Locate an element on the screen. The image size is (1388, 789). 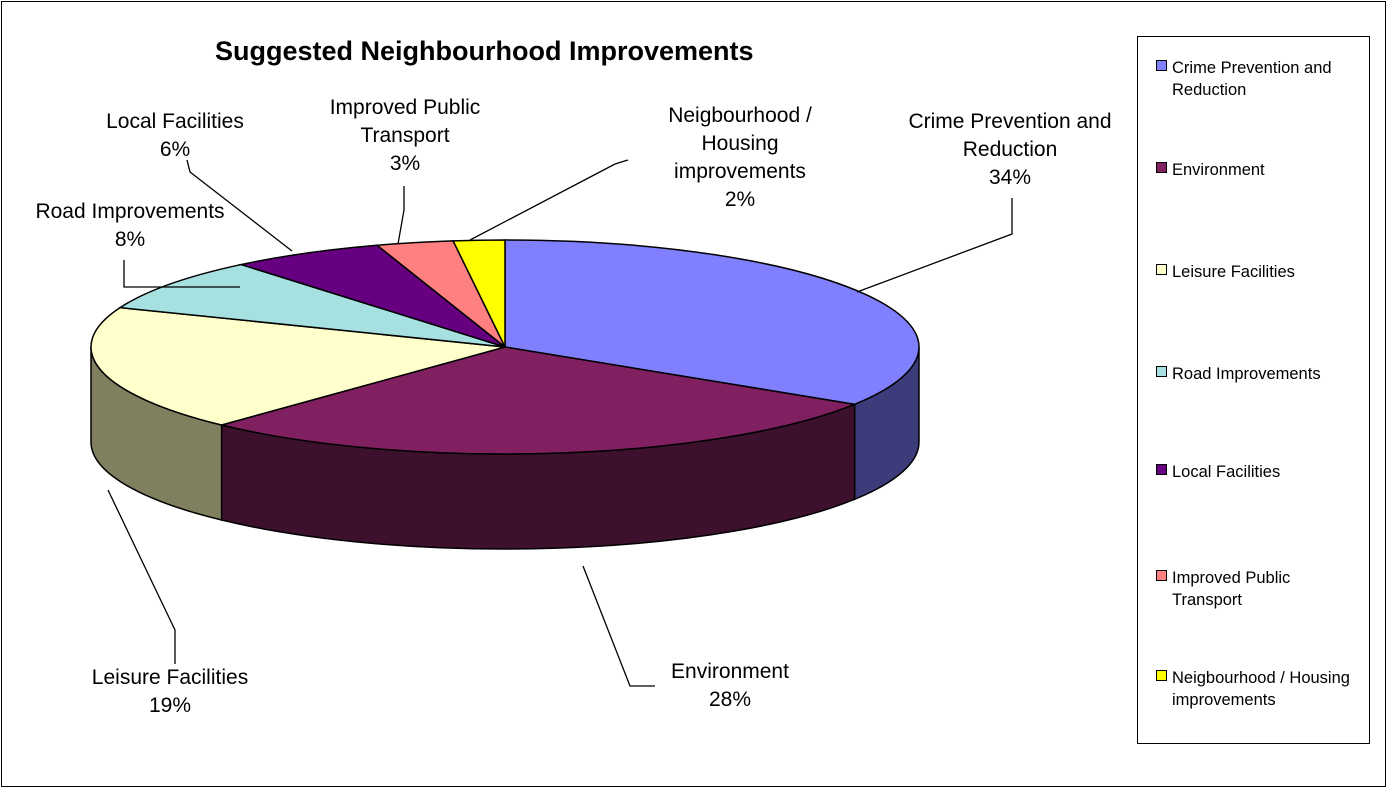
slice-label-improved-public-transport: Improved Public Transport 3% is located at coordinates (405, 136).